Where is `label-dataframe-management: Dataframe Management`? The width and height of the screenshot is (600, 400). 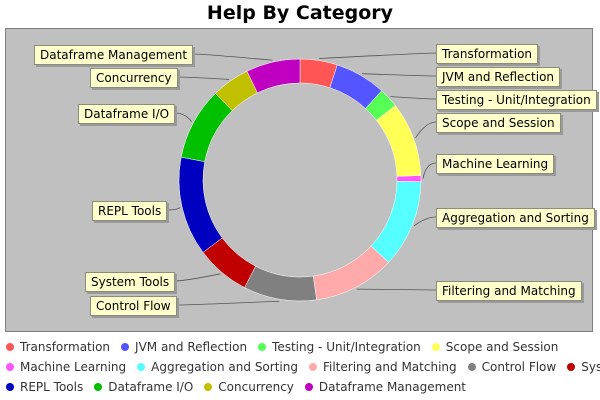 label-dataframe-management: Dataframe Management is located at coordinates (114, 55).